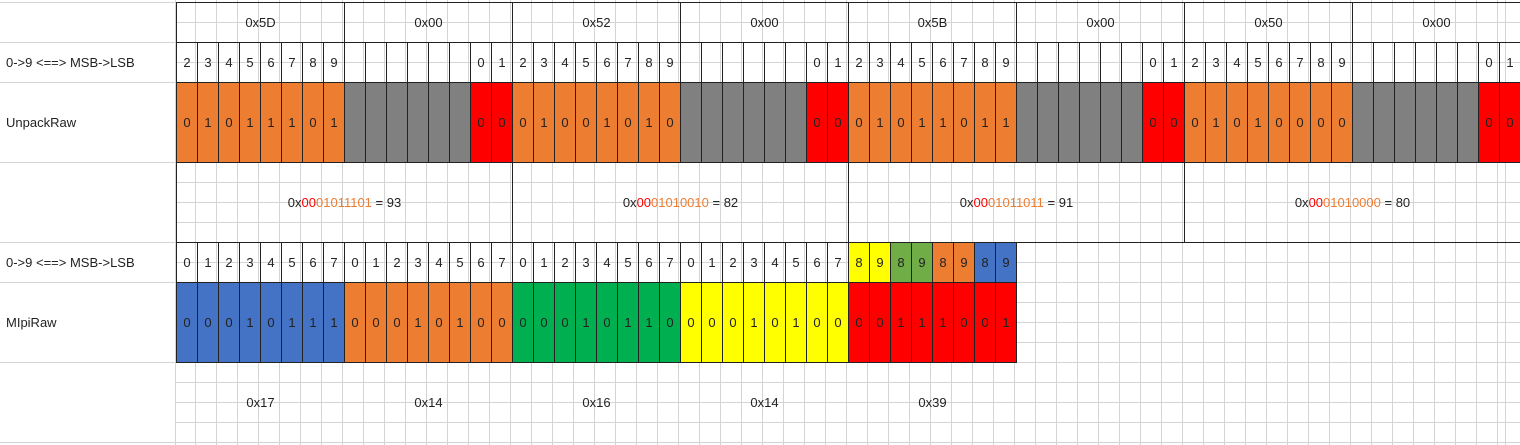 This screenshot has width=1520, height=445. I want to click on bit-order-label: 0->9 <==> MSB->LSB, so click(70, 62).